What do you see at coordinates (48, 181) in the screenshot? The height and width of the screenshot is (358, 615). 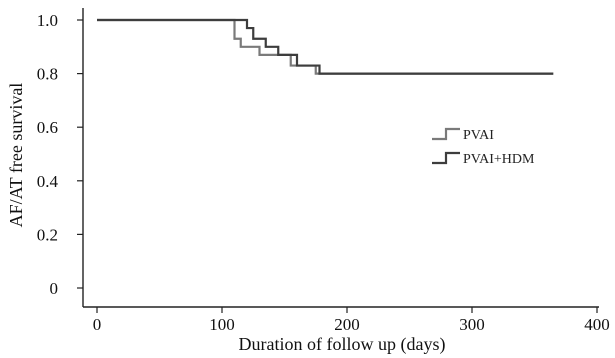 I see `y-tick-label: 0.4` at bounding box center [48, 181].